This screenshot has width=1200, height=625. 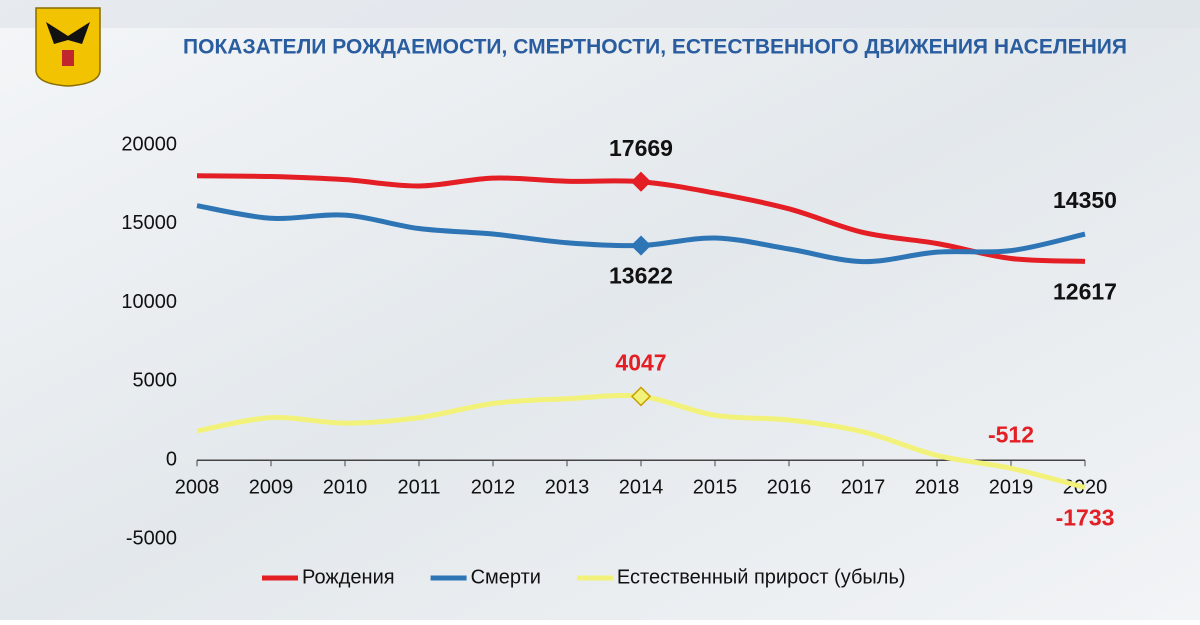 What do you see at coordinates (1011, 487) in the screenshot?
I see `x-tick-label: 2019` at bounding box center [1011, 487].